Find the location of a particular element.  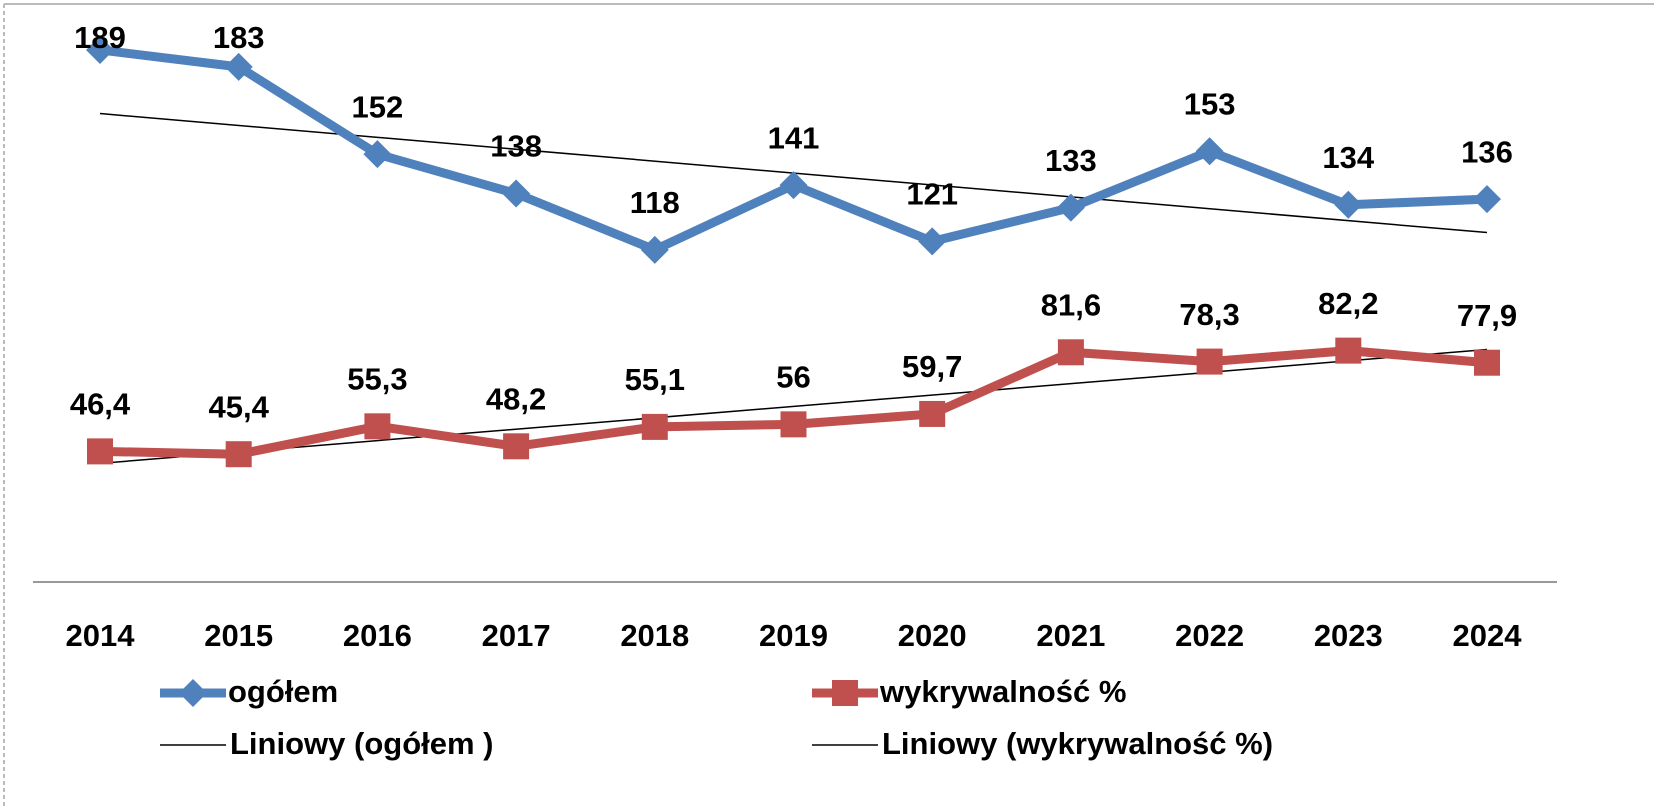

data-label: 141 is located at coordinates (794, 137).